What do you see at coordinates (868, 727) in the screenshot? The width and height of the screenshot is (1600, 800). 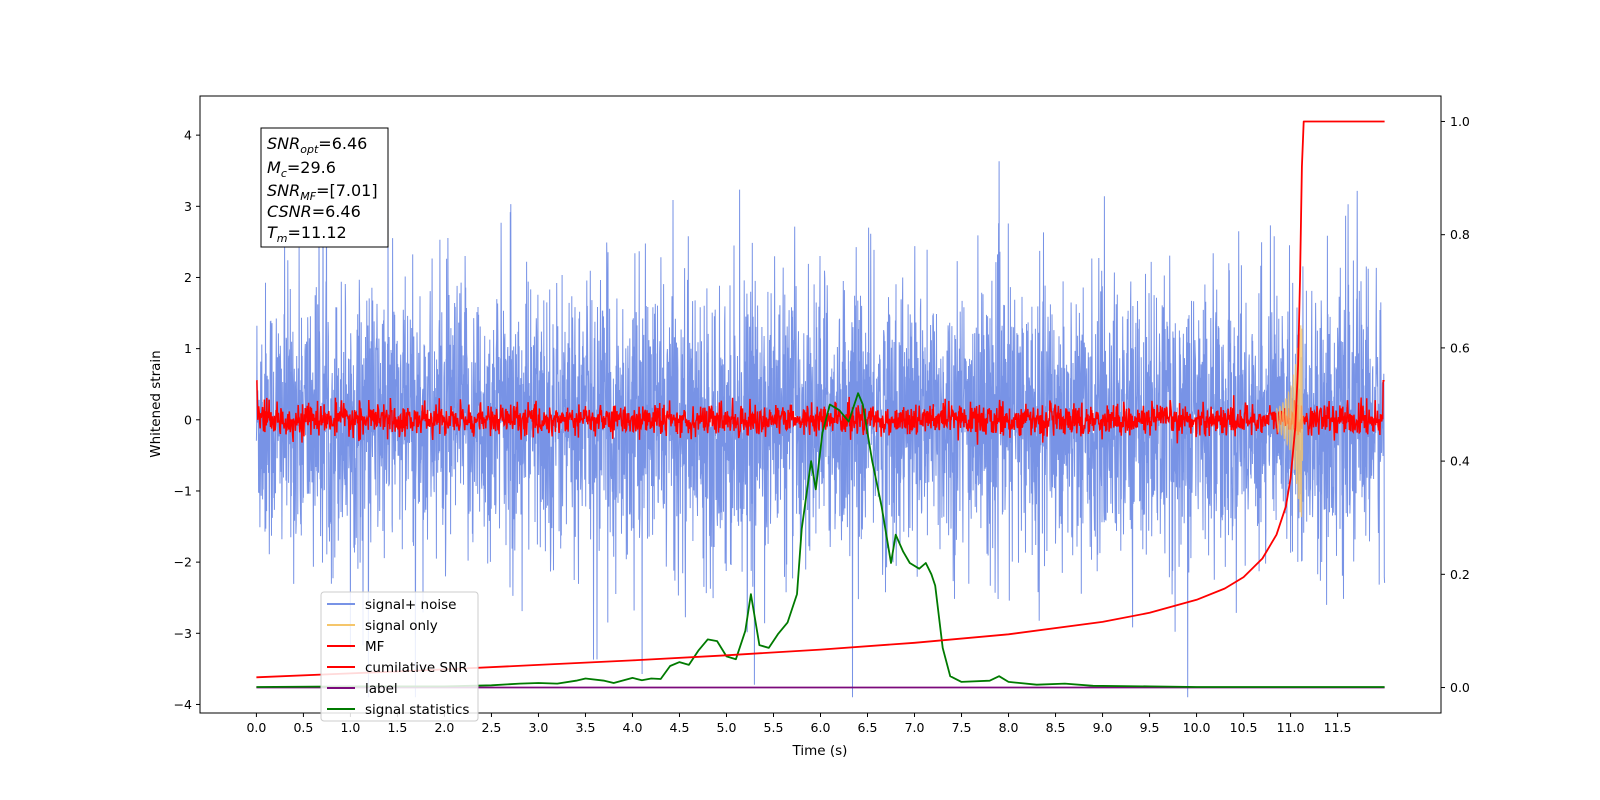 I see `x-tick-label: 6.5` at bounding box center [868, 727].